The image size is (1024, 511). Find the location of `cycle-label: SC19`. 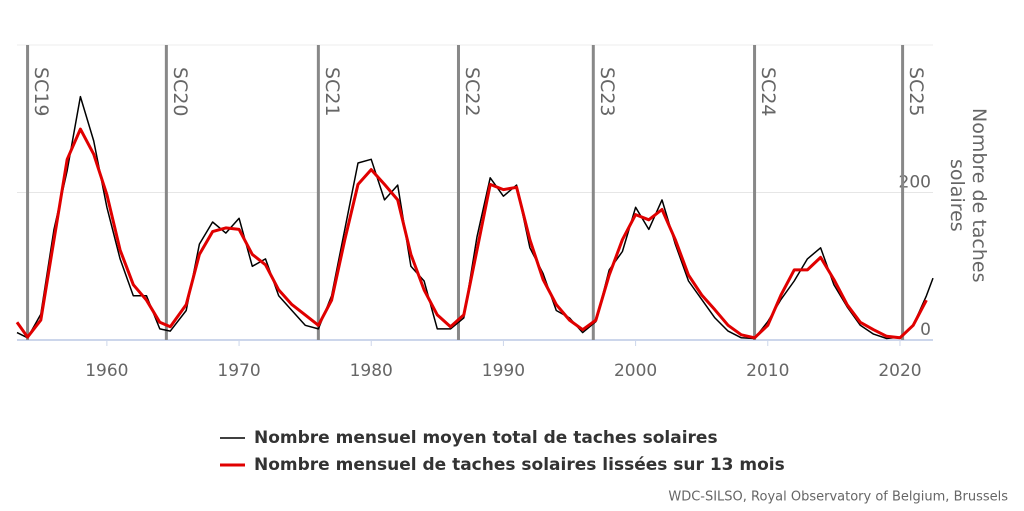

cycle-label: SC19 is located at coordinates (41, 92).